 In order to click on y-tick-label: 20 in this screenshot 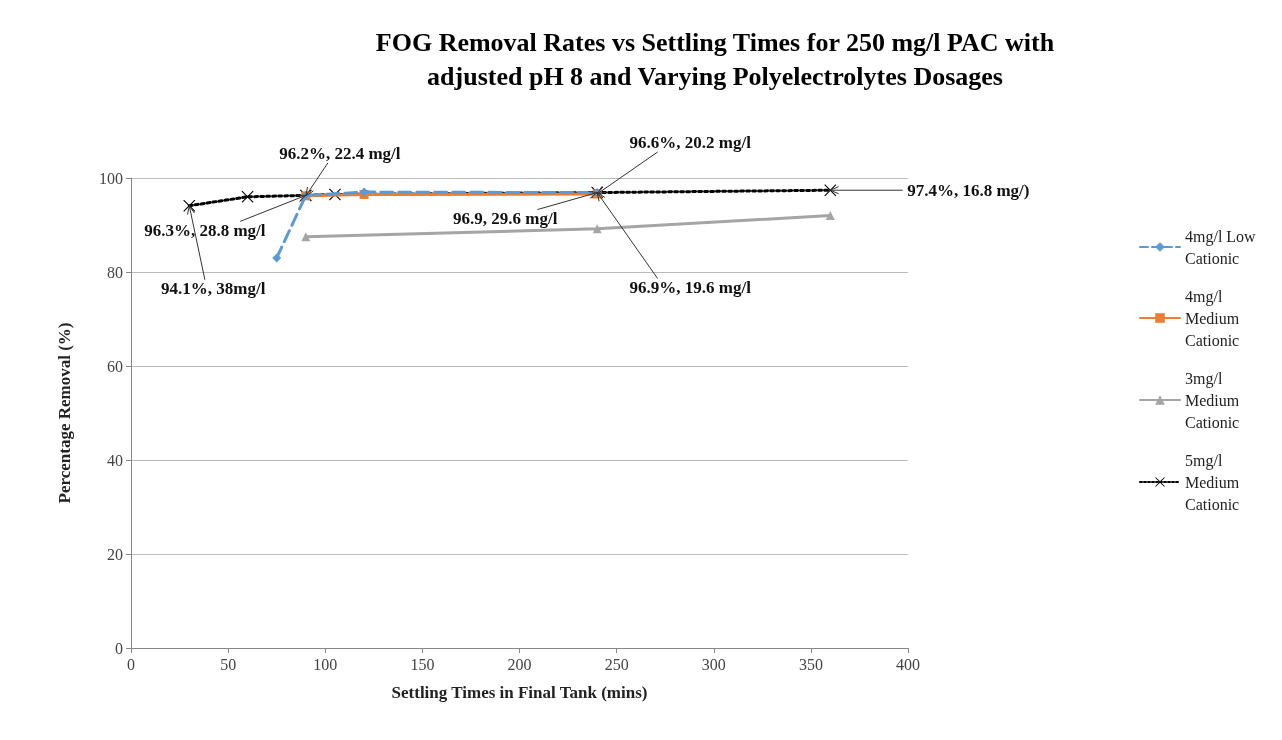, I will do `click(115, 554)`.